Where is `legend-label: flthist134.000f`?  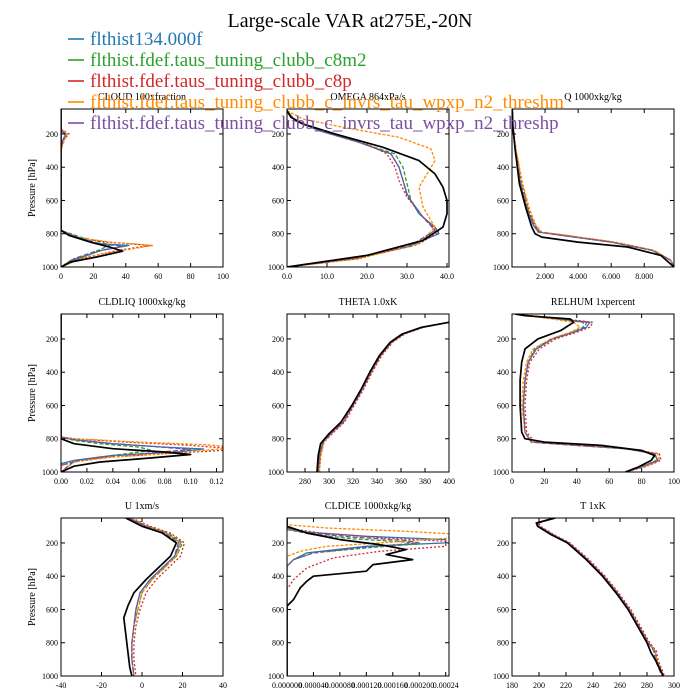
legend-label: flthist134.000f is located at coordinates (146, 39).